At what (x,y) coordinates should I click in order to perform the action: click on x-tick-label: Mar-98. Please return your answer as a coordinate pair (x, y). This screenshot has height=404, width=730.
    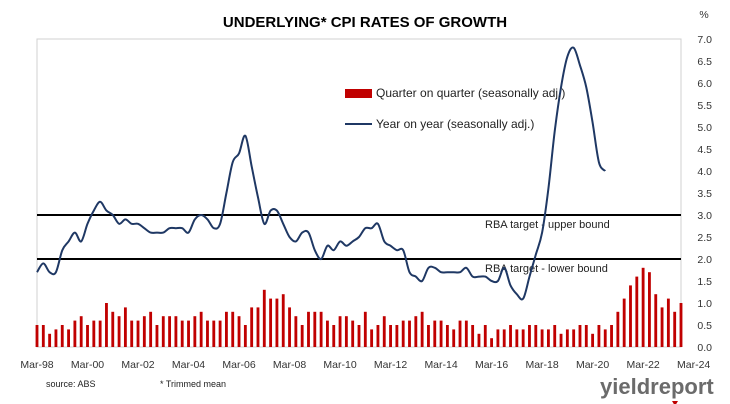
    Looking at the image, I should click on (36, 365).